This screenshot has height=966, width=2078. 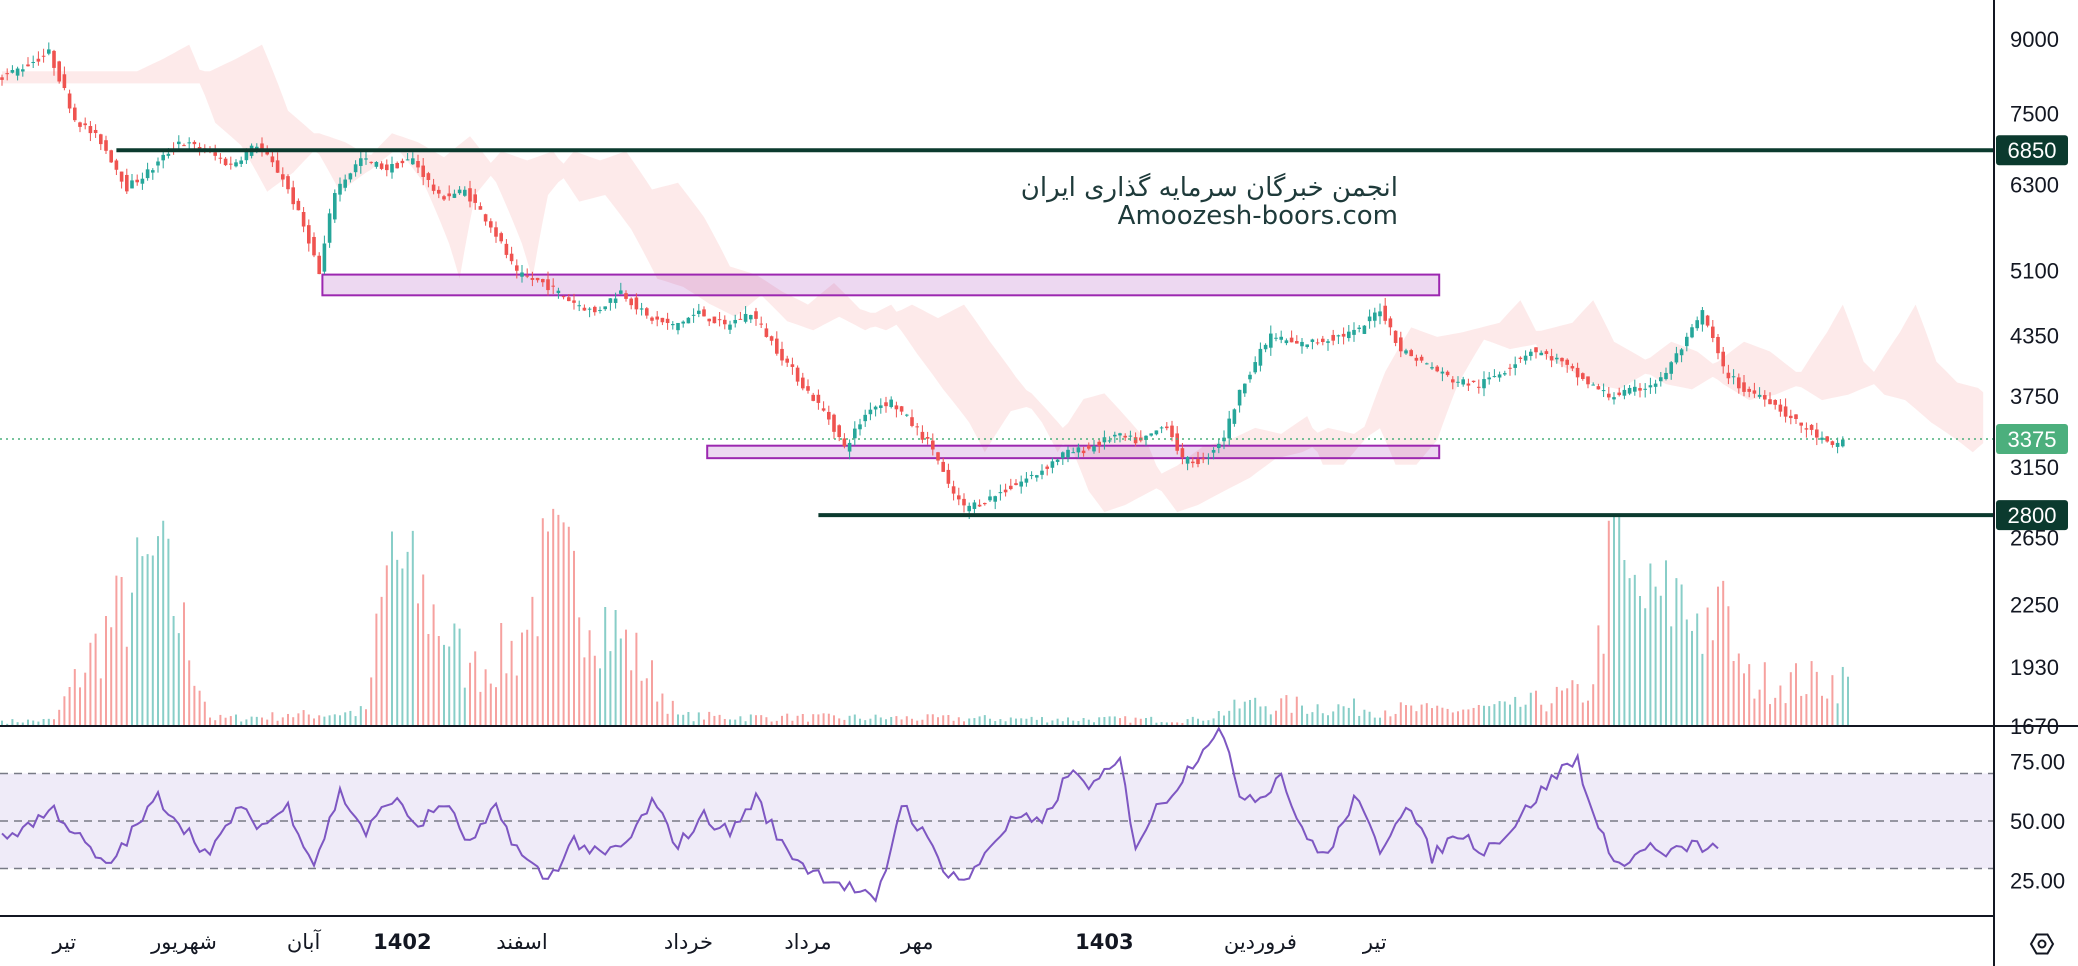 I want to click on time-tick-label: مهر, so click(x=917, y=942).